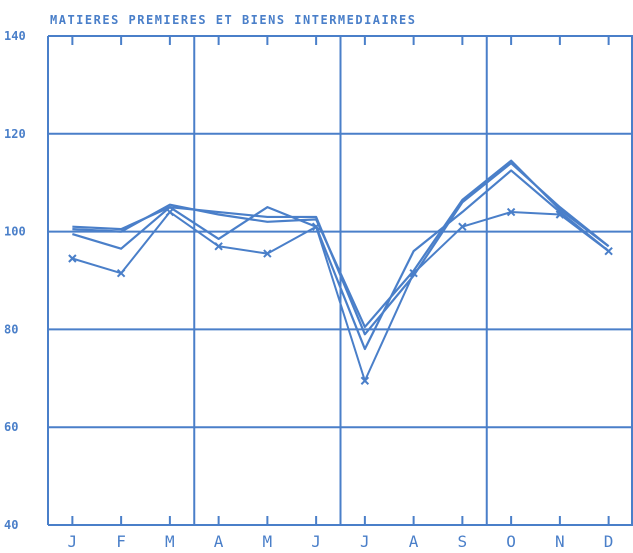 The image size is (633, 553). What do you see at coordinates (11, 329) in the screenshot?
I see `y-tick-label: 80` at bounding box center [11, 329].